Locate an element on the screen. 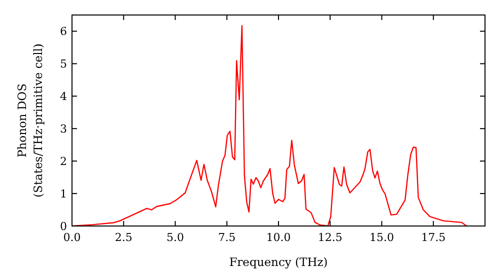  x-tick-label: 7.5 is located at coordinates (227, 237).